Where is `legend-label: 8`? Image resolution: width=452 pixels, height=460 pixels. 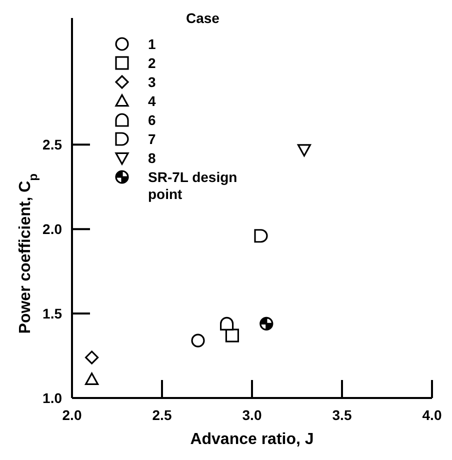 legend-label: 8 is located at coordinates (152, 158).